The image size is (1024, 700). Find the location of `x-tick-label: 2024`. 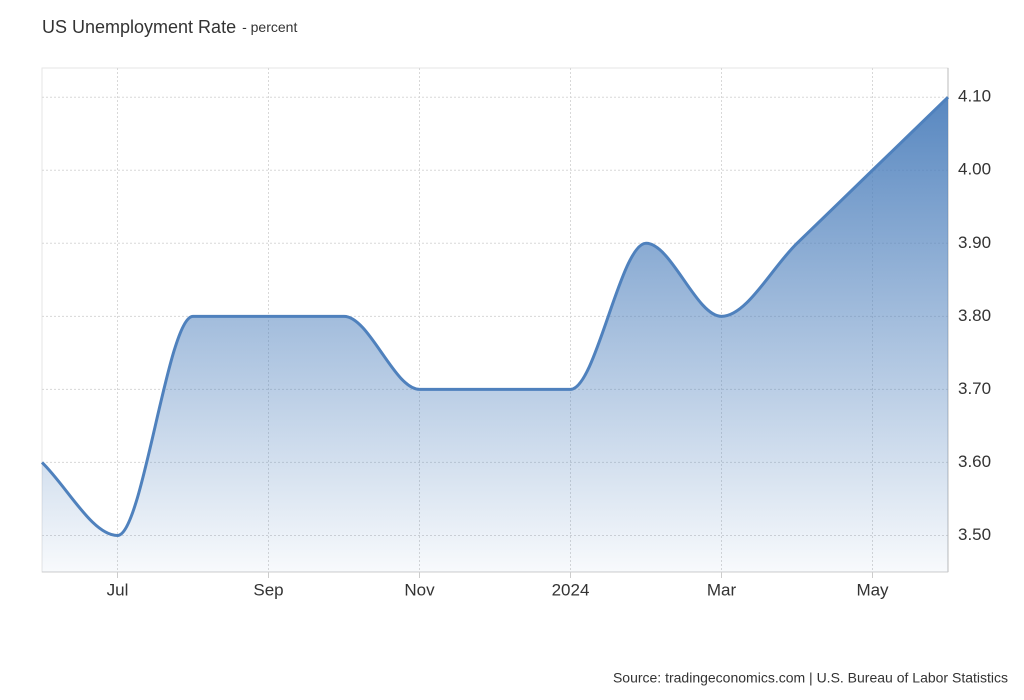

x-tick-label: 2024 is located at coordinates (571, 589).